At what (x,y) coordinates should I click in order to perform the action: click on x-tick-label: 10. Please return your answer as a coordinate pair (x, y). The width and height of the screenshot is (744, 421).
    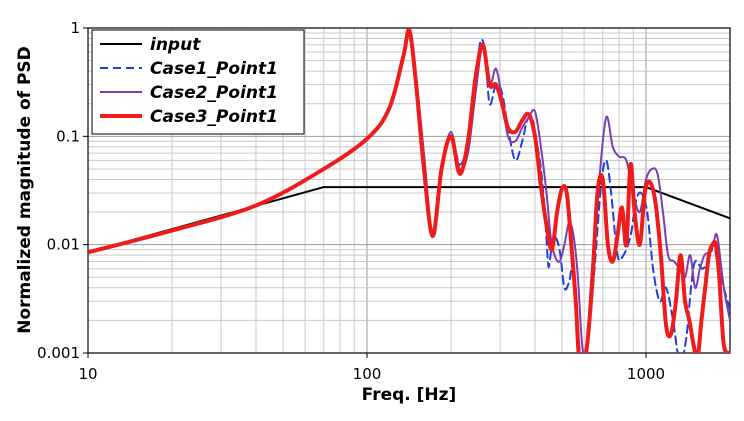
    Looking at the image, I should click on (87, 374).